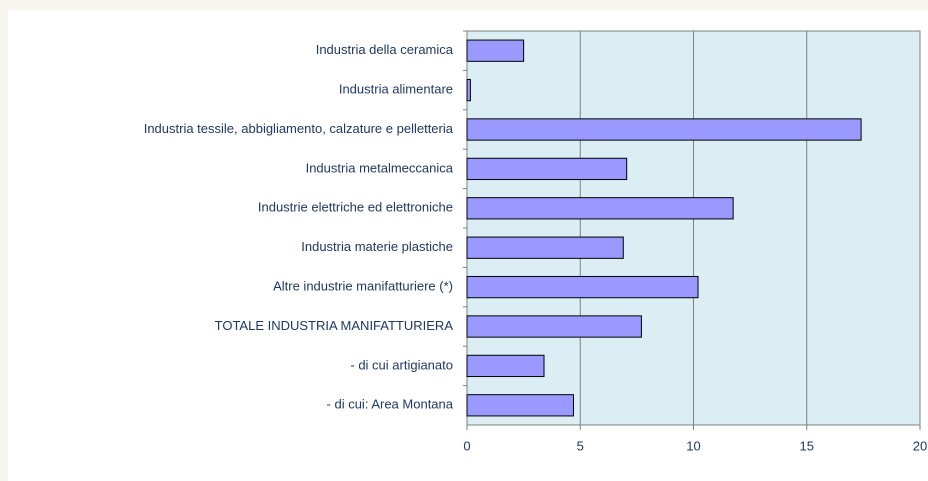 This screenshot has height=481, width=928. Describe the element at coordinates (466, 445) in the screenshot. I see `x-tick-label: 0` at that location.